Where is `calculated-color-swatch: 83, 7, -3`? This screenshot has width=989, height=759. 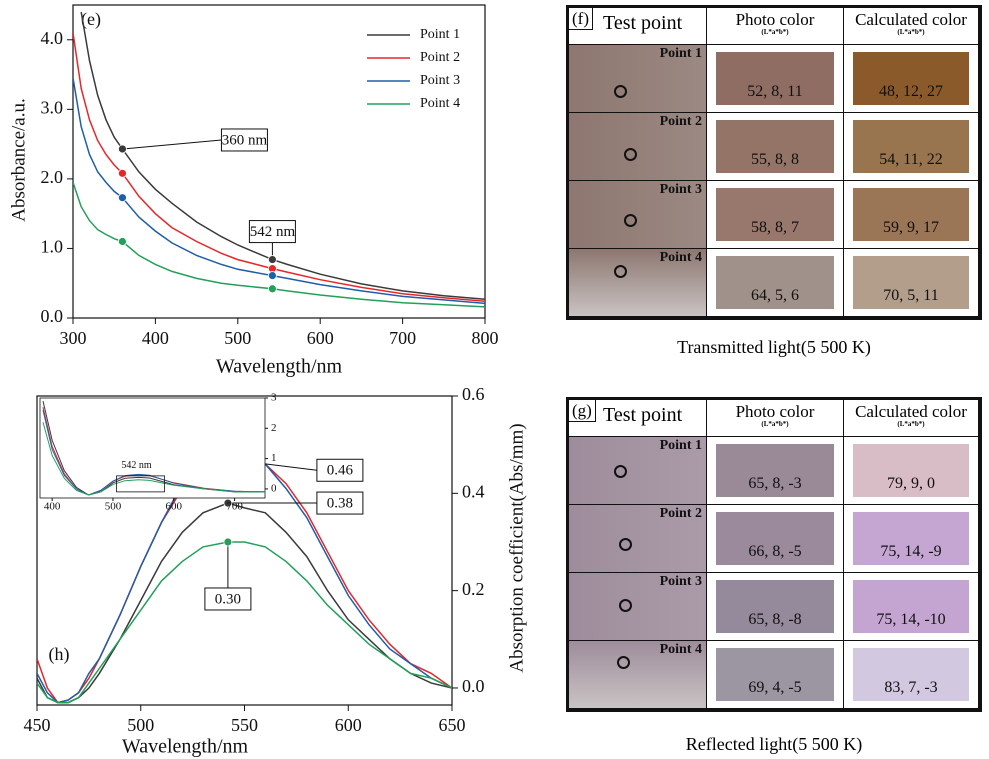
calculated-color-swatch: 83, 7, -3 is located at coordinates (911, 674).